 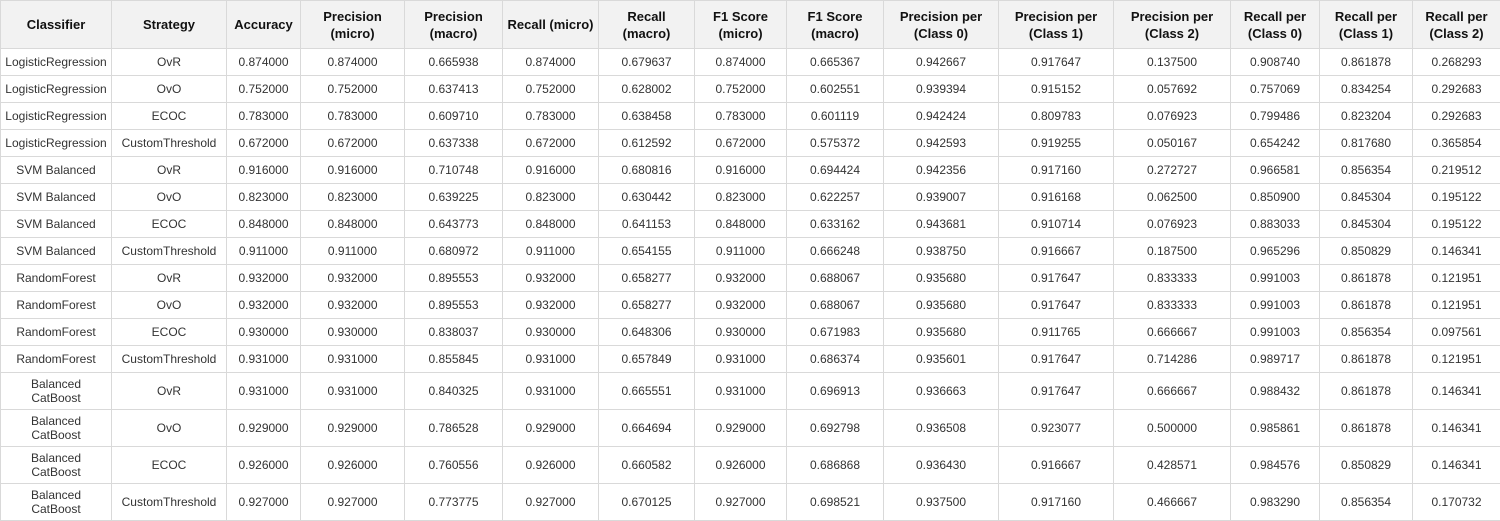 I want to click on metric-cell: 0.817680, so click(x=1366, y=143).